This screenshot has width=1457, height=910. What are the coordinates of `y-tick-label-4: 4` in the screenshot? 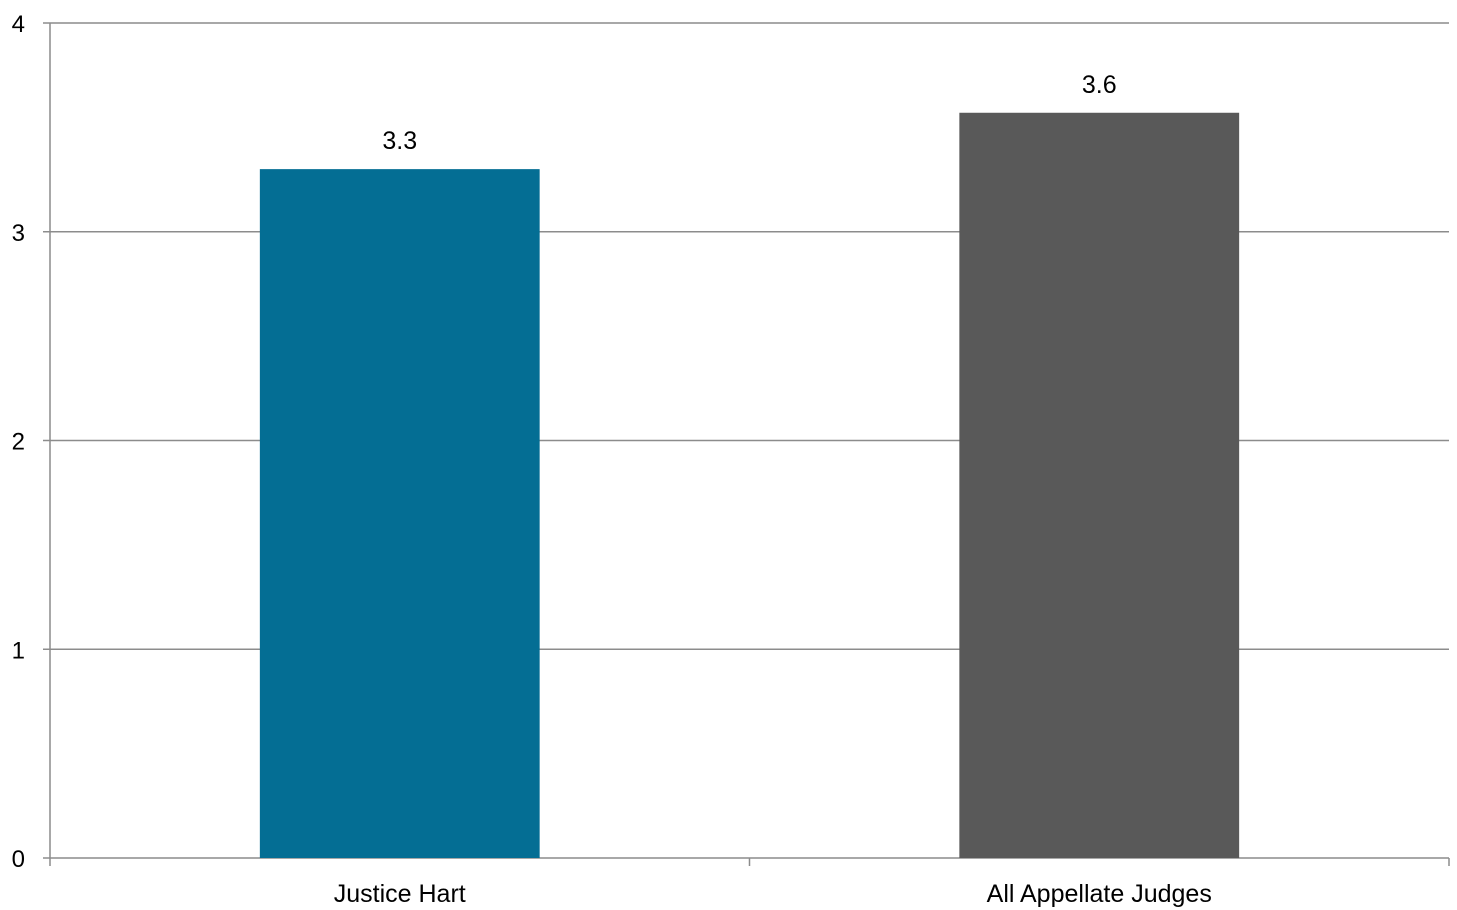 It's located at (18, 24).